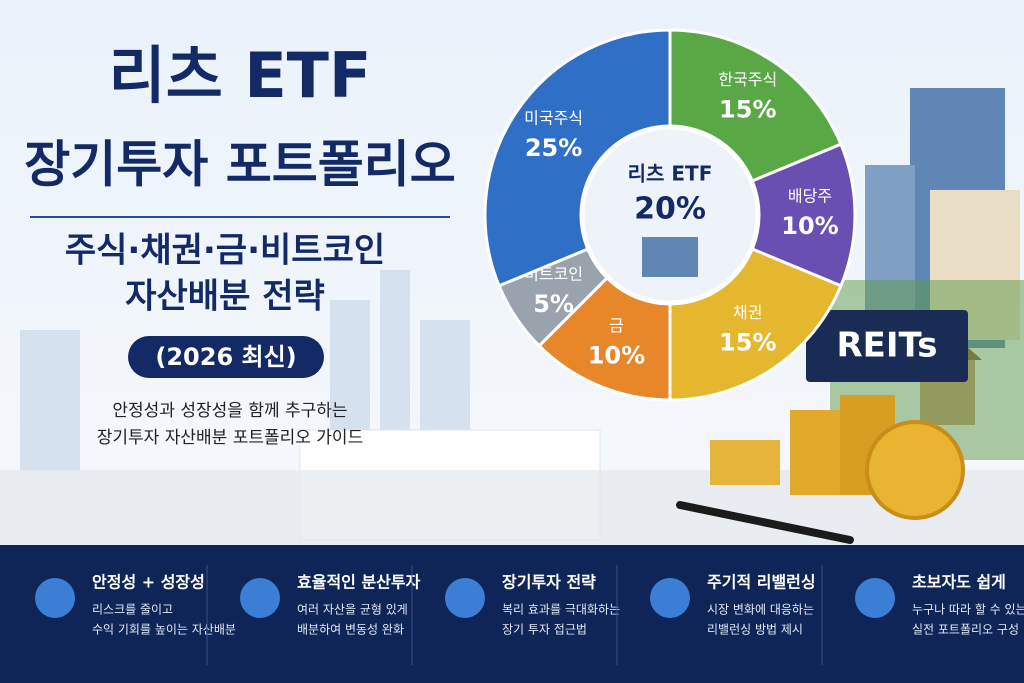 The image size is (1024, 683). Describe the element at coordinates (761, 582) in the screenshot. I see `feature-title: 주기적 리밸런싱` at that location.